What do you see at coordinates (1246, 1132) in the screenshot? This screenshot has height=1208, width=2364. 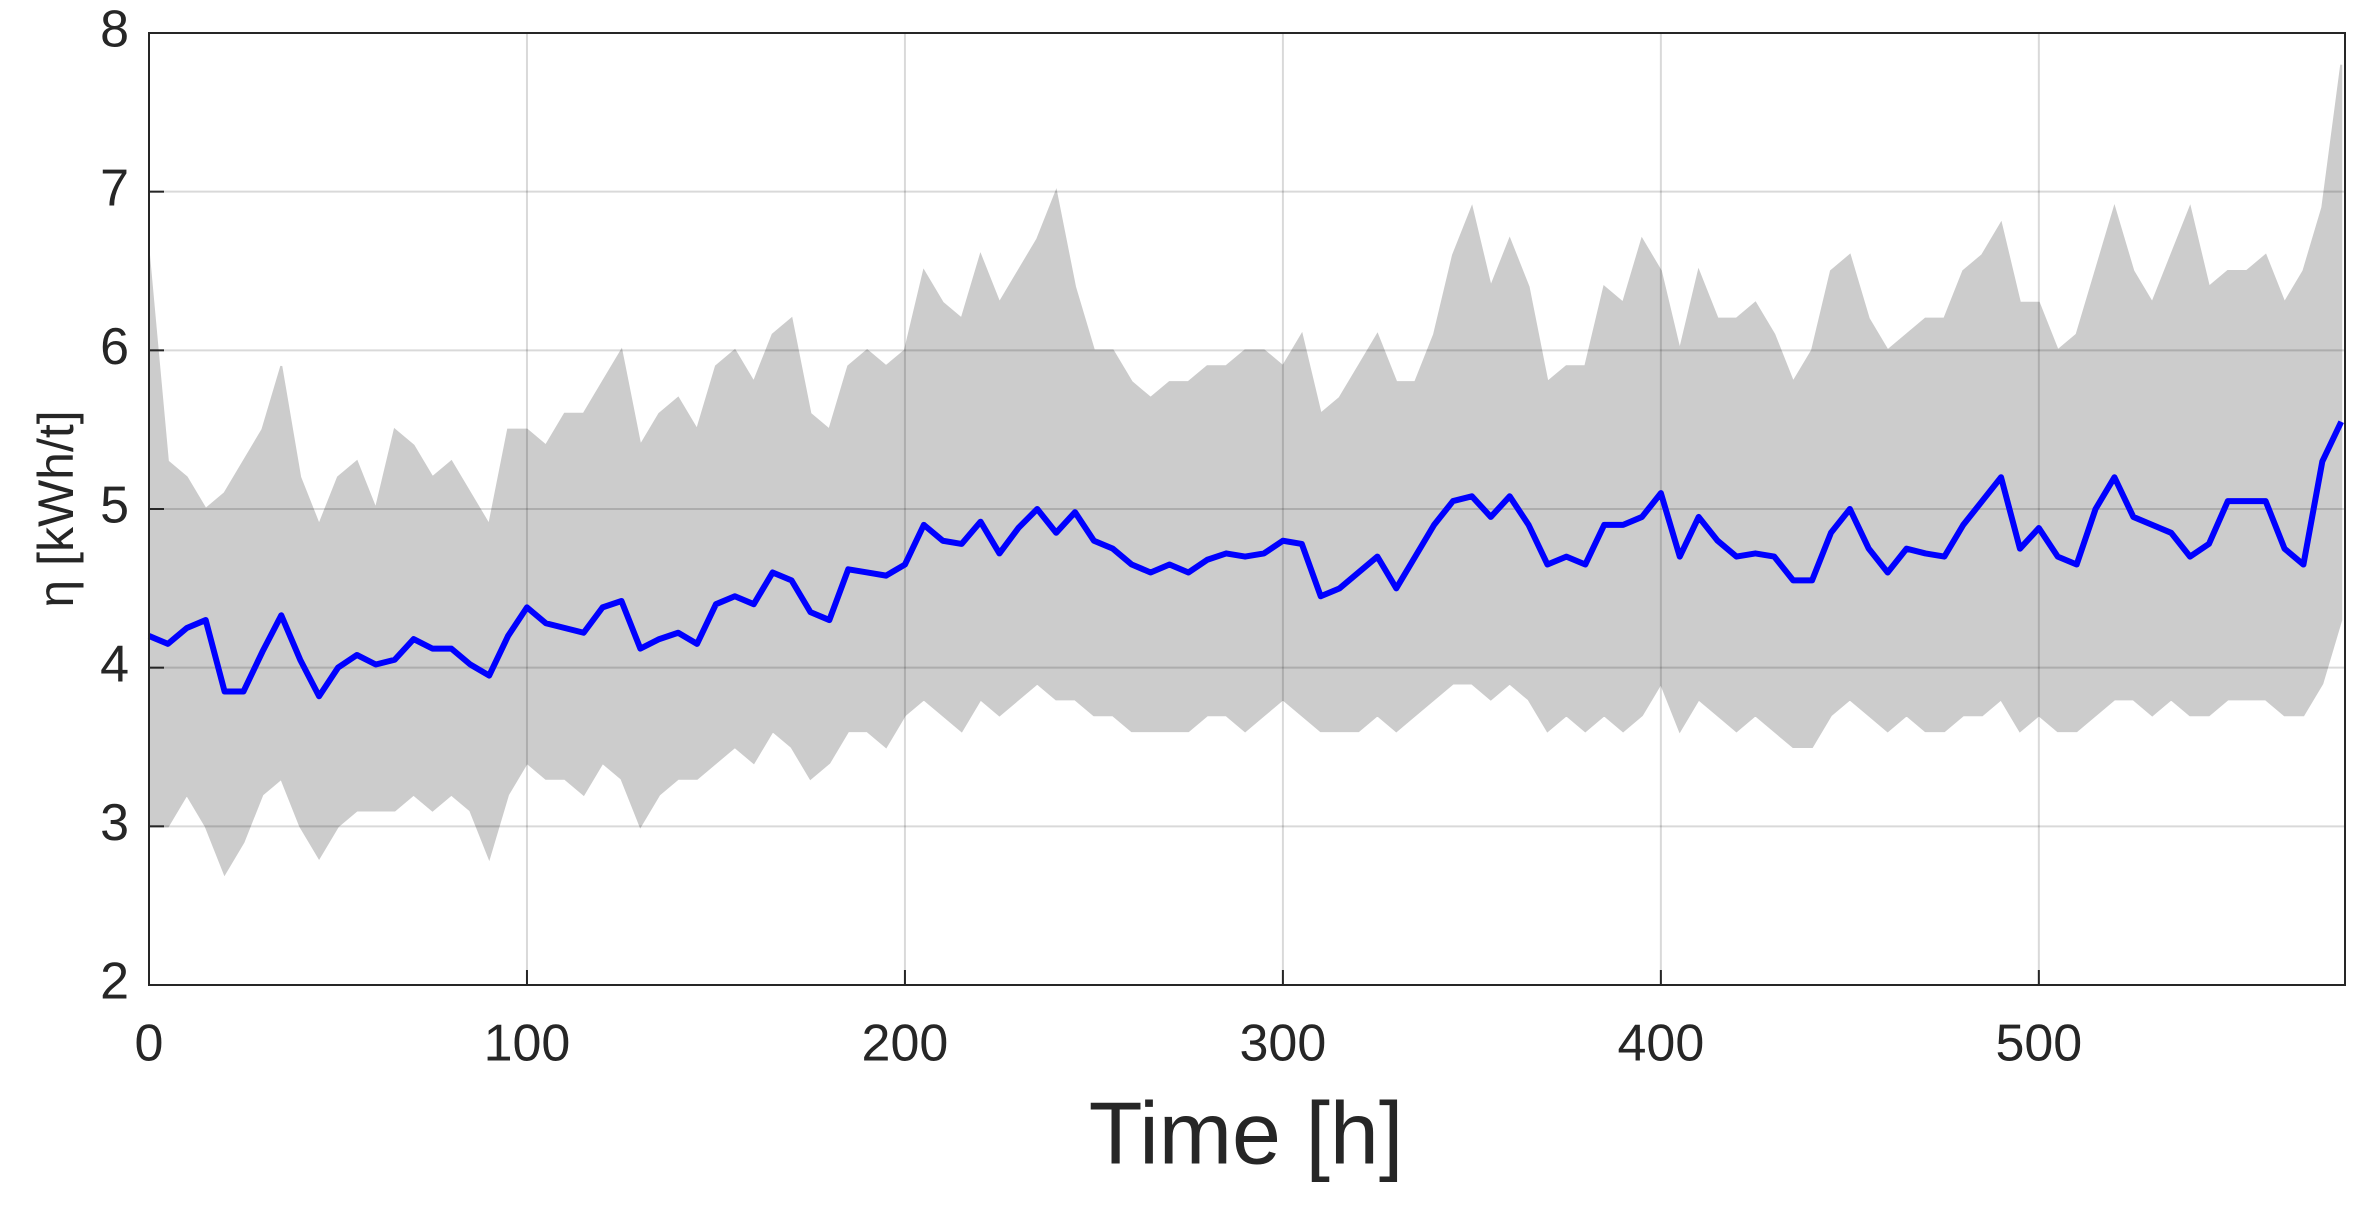 I see `x-axis-label: Time [h]` at bounding box center [1246, 1132].